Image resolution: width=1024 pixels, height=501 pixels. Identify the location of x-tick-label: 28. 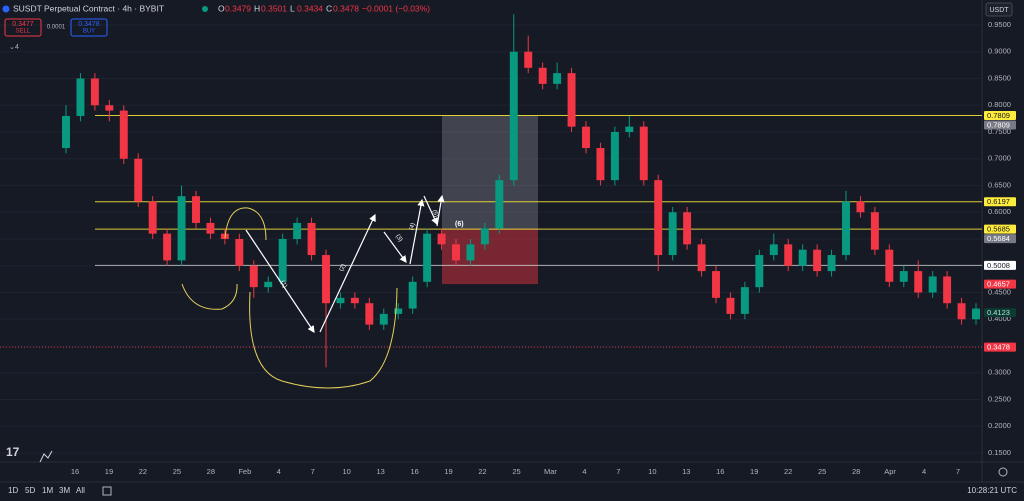
(211, 471).